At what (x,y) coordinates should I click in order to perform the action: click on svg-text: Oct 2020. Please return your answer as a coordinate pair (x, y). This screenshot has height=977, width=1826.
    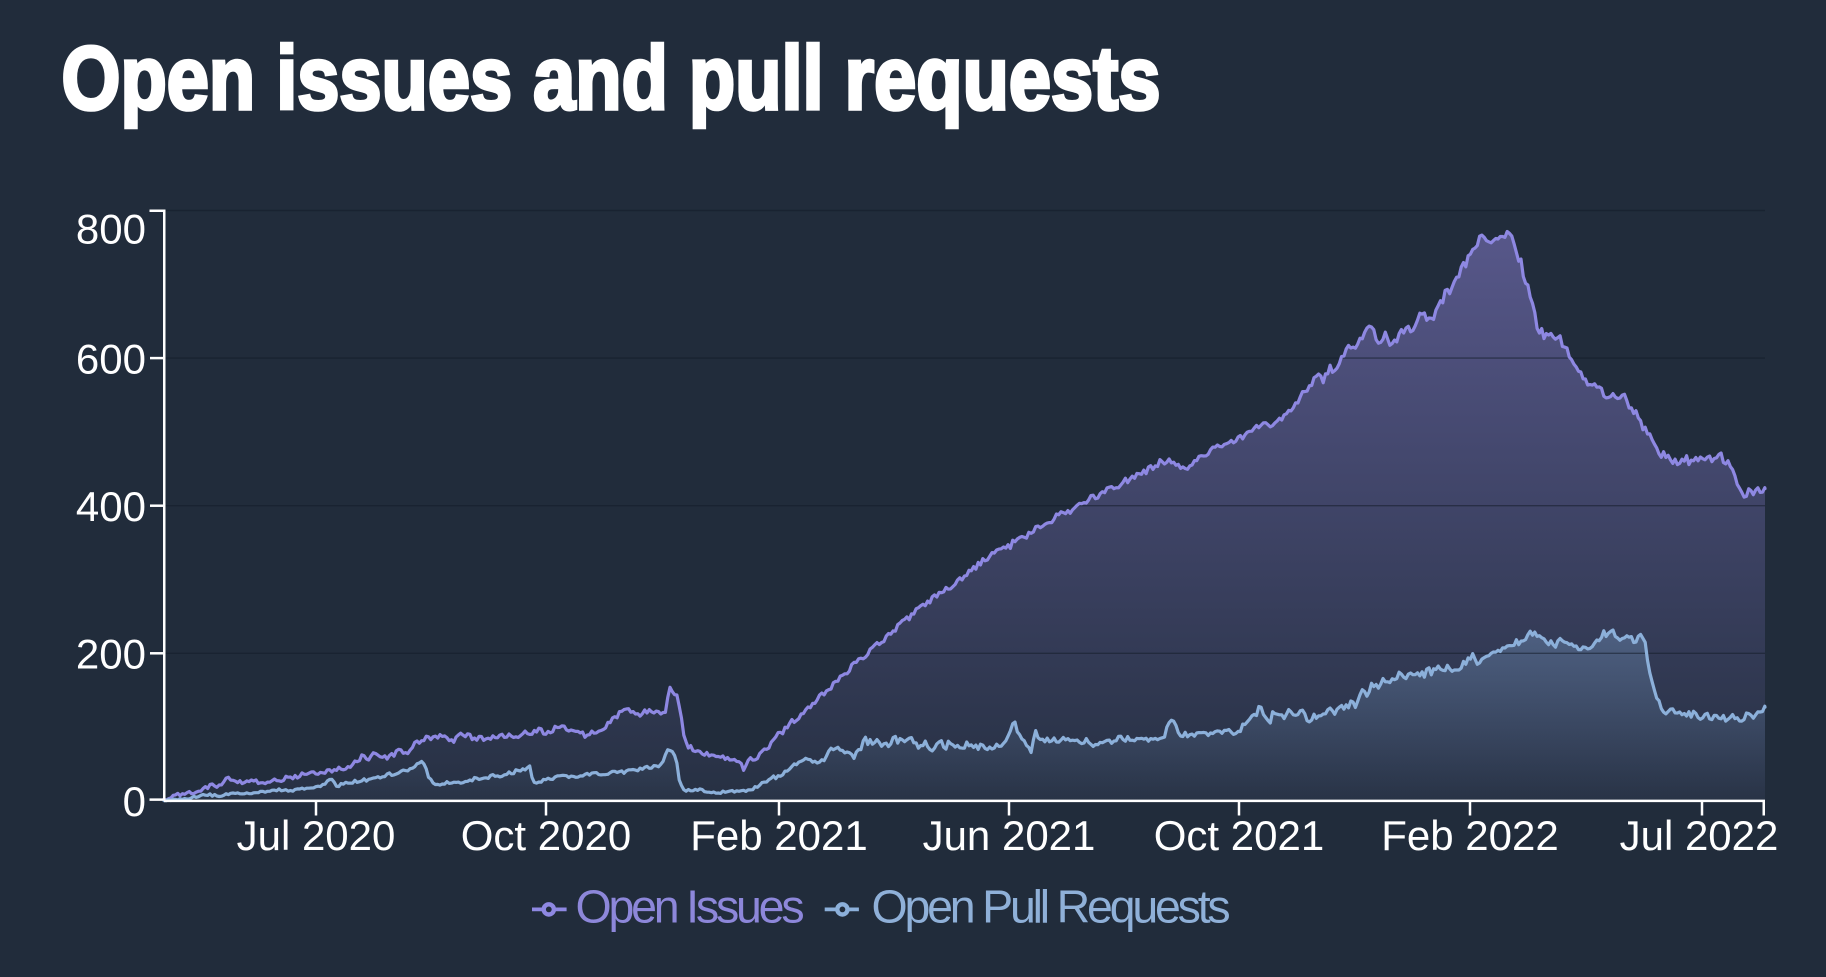
    Looking at the image, I should click on (546, 835).